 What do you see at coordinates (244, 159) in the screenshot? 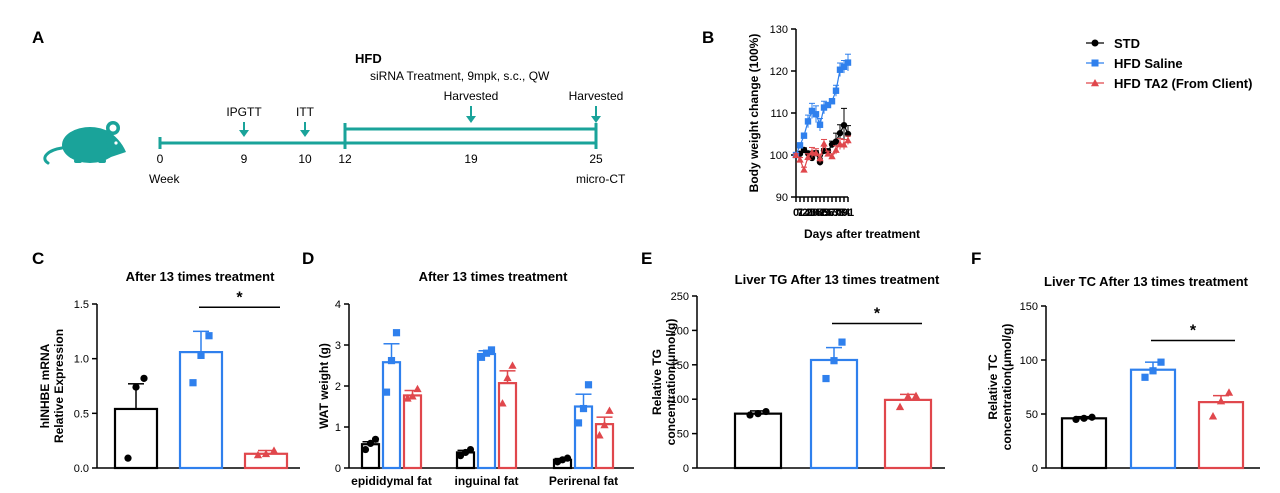
I see `timeline-tick-label: 9` at bounding box center [244, 159].